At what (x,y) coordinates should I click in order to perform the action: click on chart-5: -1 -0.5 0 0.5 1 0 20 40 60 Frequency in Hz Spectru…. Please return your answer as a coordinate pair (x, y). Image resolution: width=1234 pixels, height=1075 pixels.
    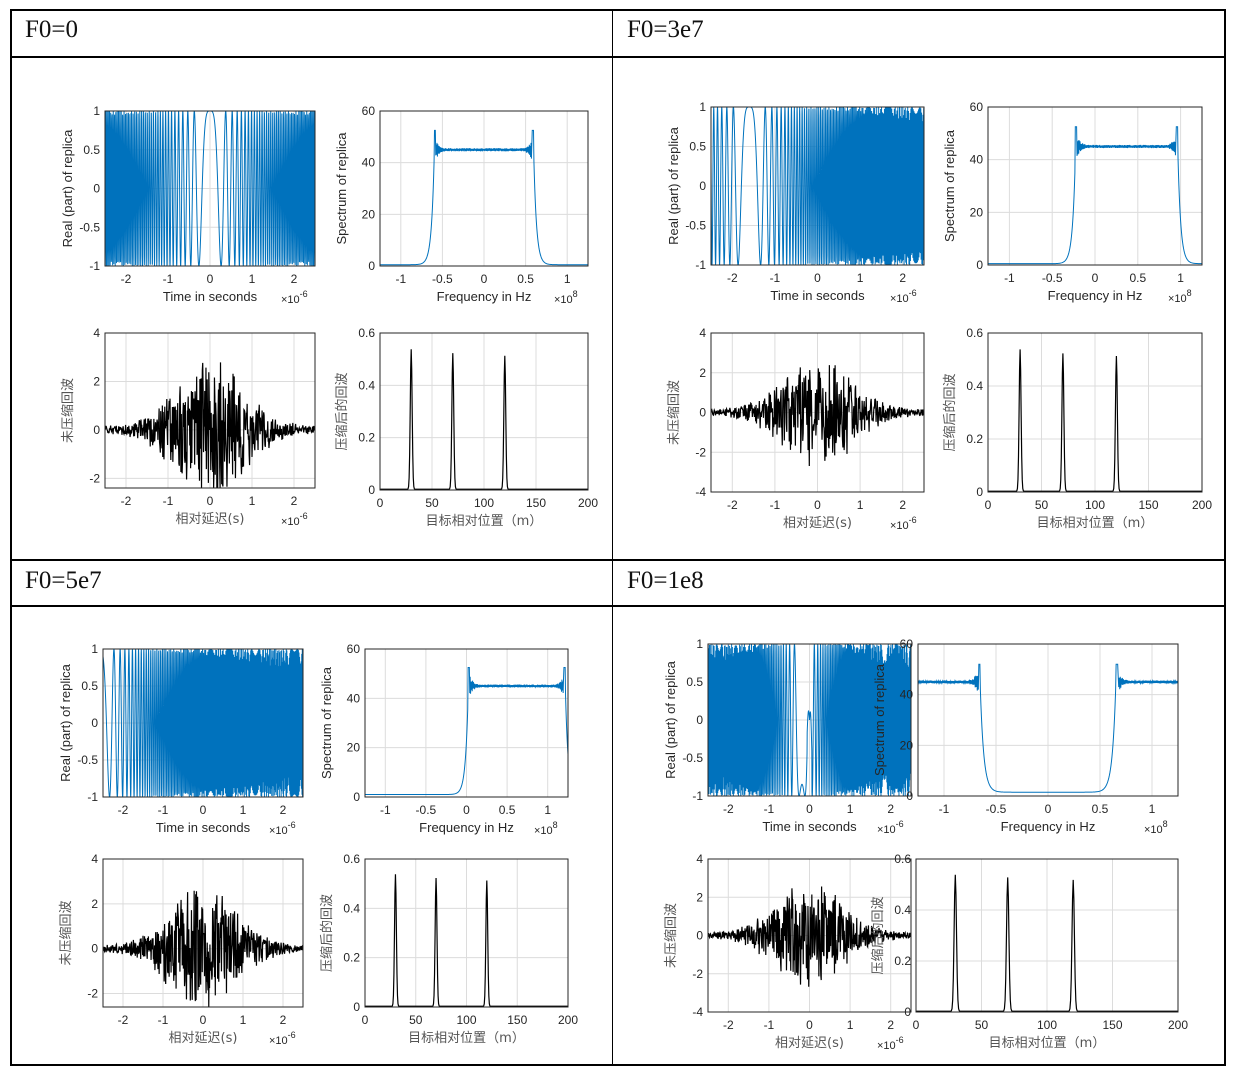
    Looking at the image, I should click on (1072, 202).